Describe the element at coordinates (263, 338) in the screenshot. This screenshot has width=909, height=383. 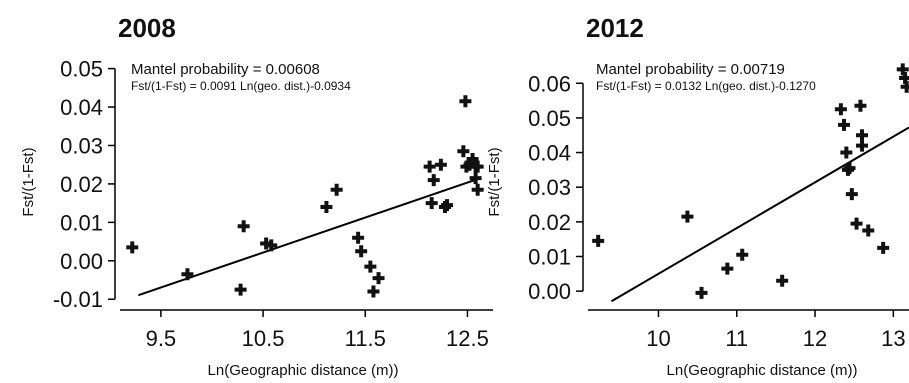
I see `x-tick-label: 10.5` at that location.